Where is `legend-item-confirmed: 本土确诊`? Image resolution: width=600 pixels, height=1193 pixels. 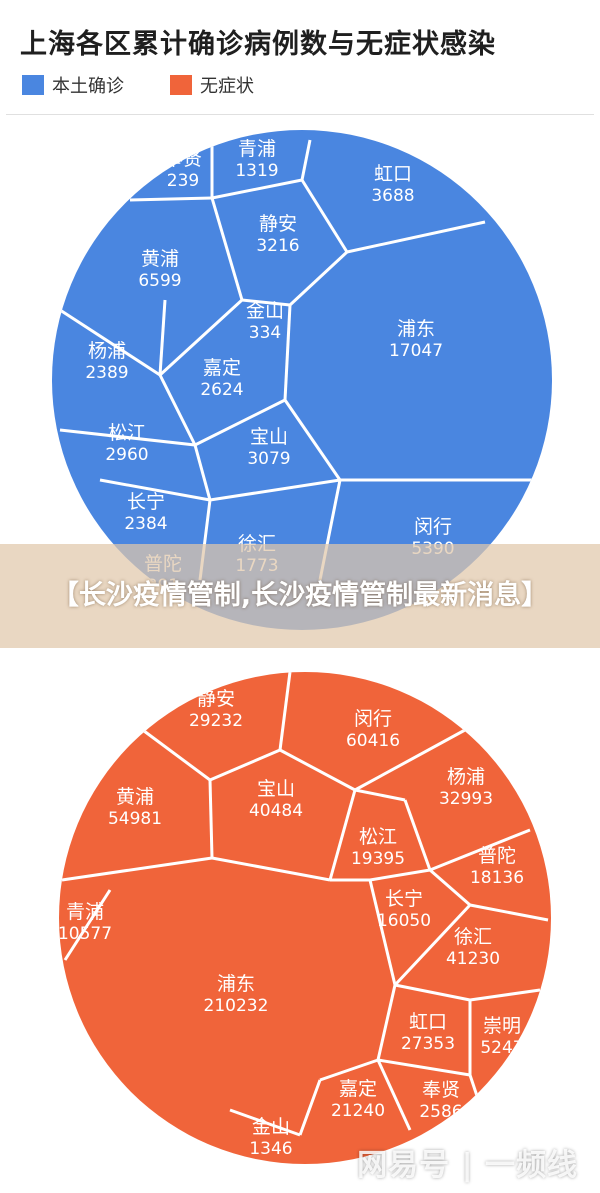
legend-item-confirmed: 本土确诊 is located at coordinates (73, 85).